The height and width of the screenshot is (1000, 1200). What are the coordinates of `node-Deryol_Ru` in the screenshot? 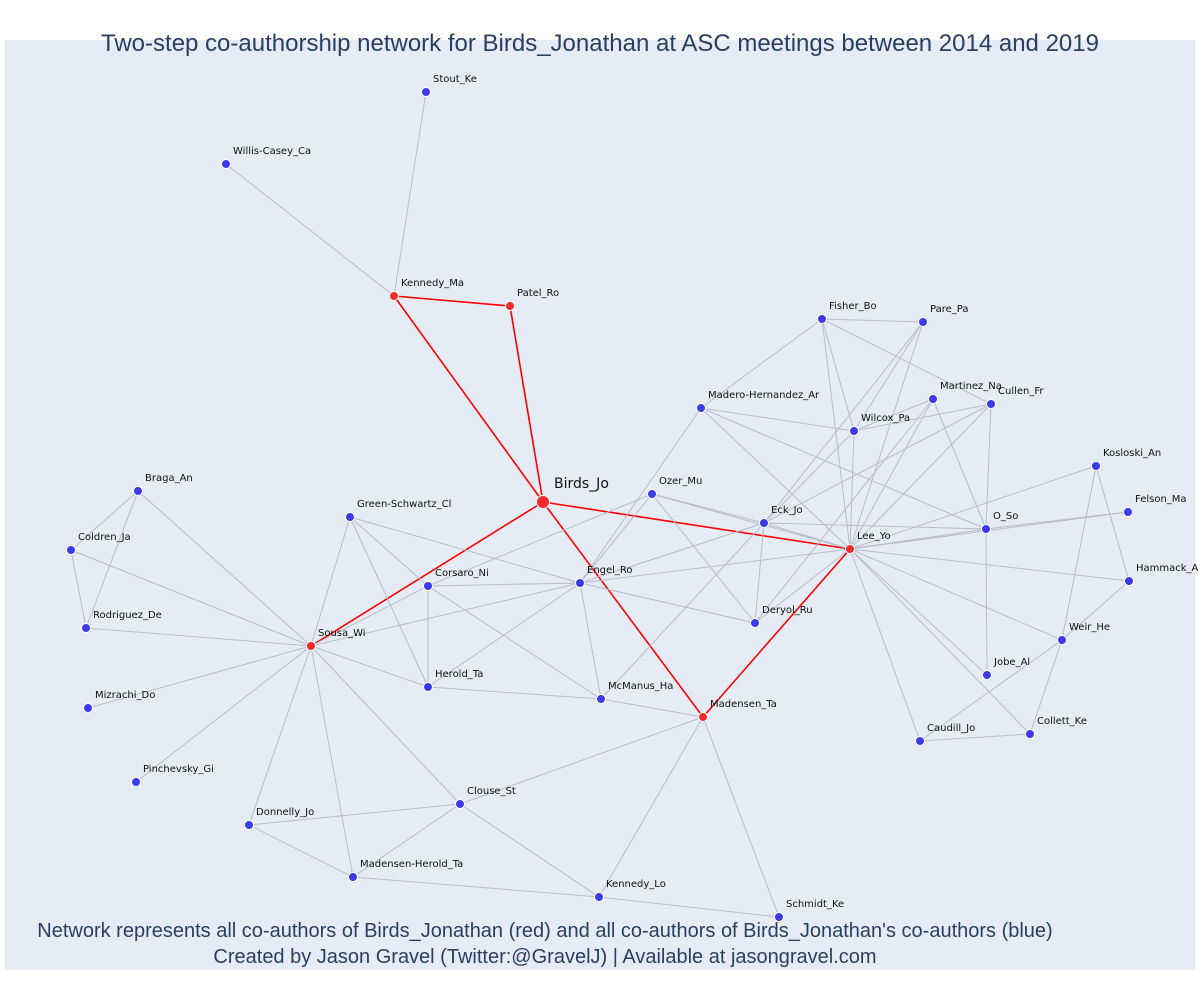 It's located at (755, 623).